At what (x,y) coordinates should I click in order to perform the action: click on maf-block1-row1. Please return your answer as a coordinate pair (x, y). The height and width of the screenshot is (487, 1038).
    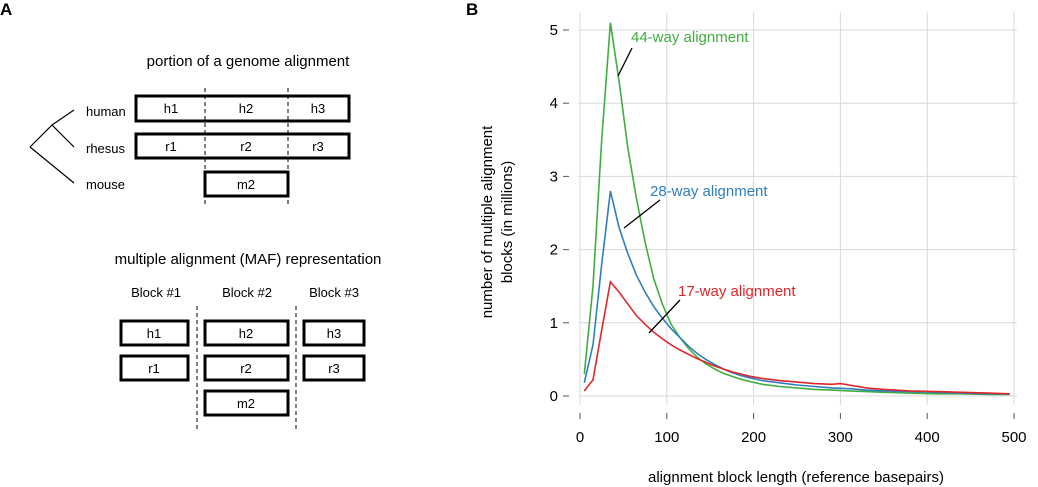
    Looking at the image, I should click on (154, 333).